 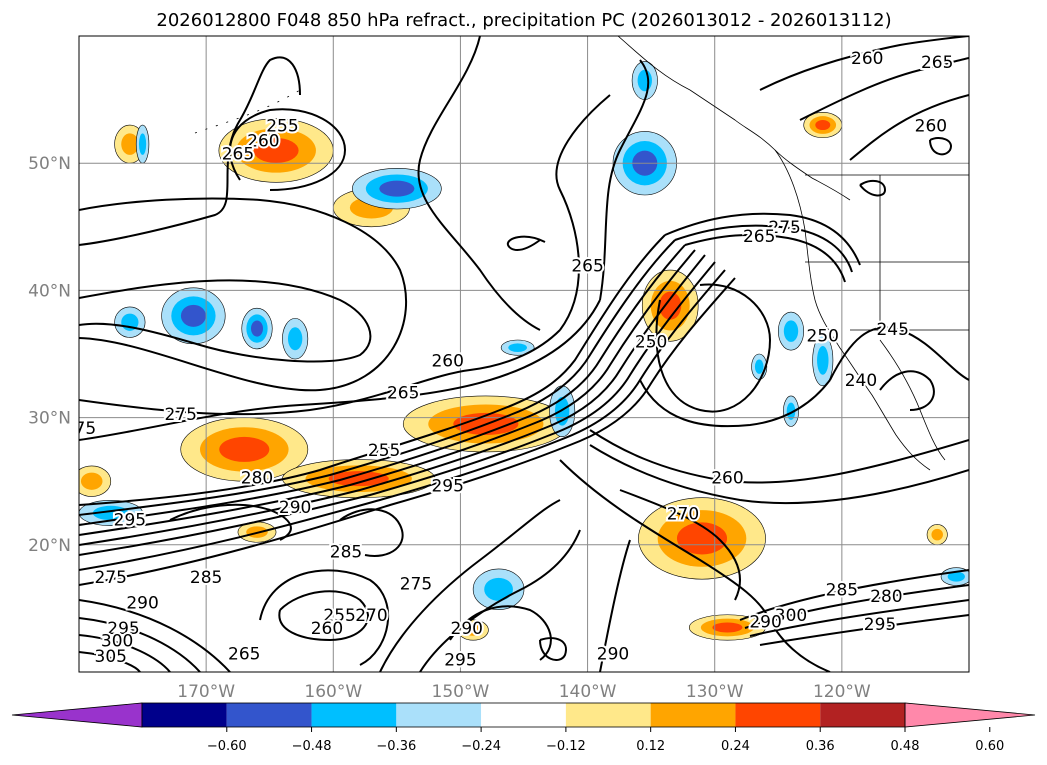 I want to click on contour-label: 75, so click(x=86, y=429).